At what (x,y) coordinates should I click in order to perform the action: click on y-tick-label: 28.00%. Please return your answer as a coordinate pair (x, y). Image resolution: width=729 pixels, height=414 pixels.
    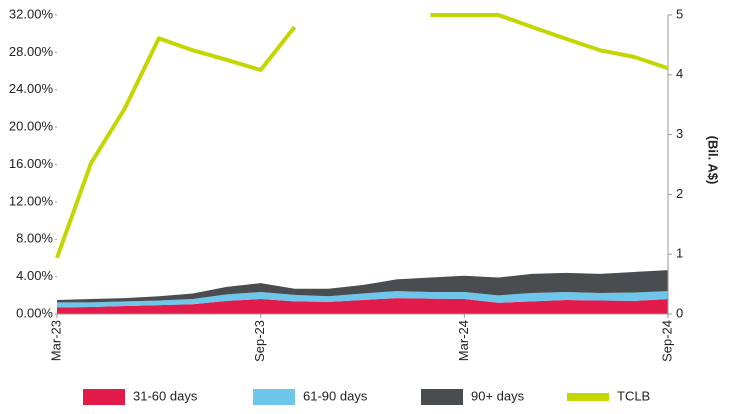
    Looking at the image, I should click on (31, 51).